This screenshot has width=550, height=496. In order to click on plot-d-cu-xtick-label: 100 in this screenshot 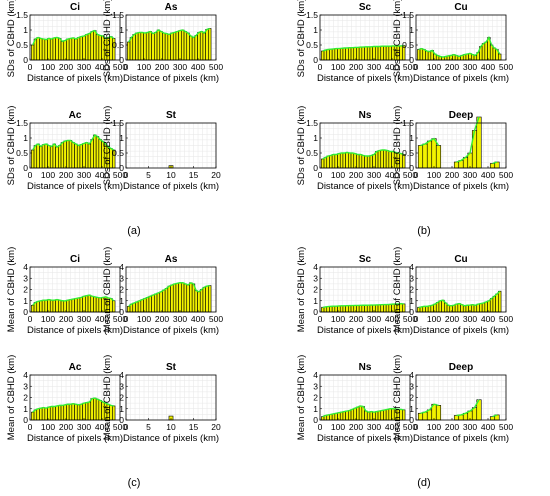, I will do `click(434, 319)`.